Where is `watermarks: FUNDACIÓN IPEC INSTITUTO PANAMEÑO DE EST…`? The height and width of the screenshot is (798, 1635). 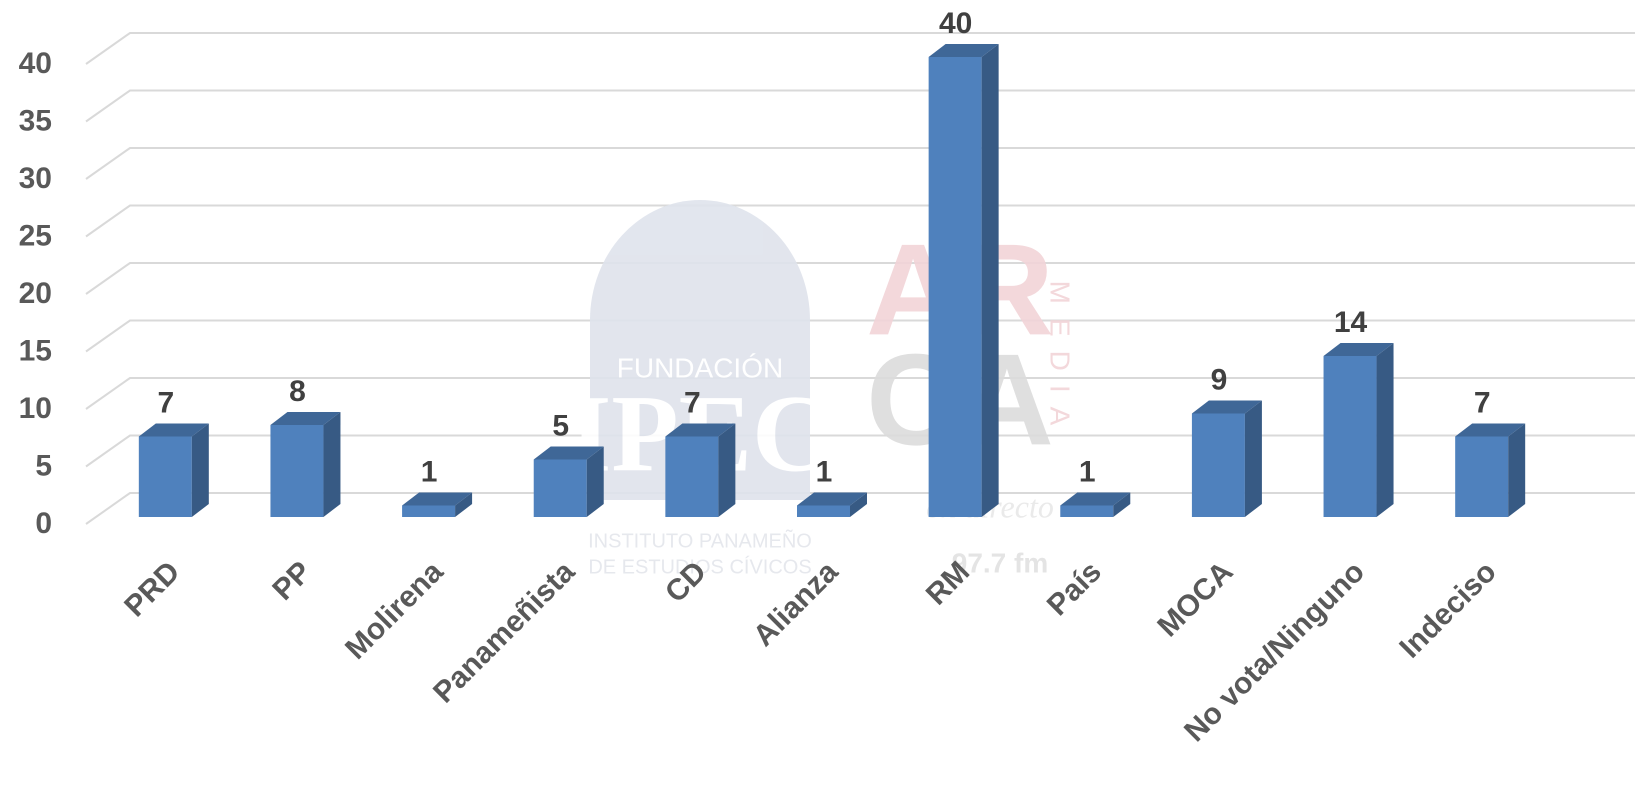
watermarks: FUNDACIÓN IPEC INSTITUTO PANAMEÑO DE EST… is located at coordinates (822, 389).